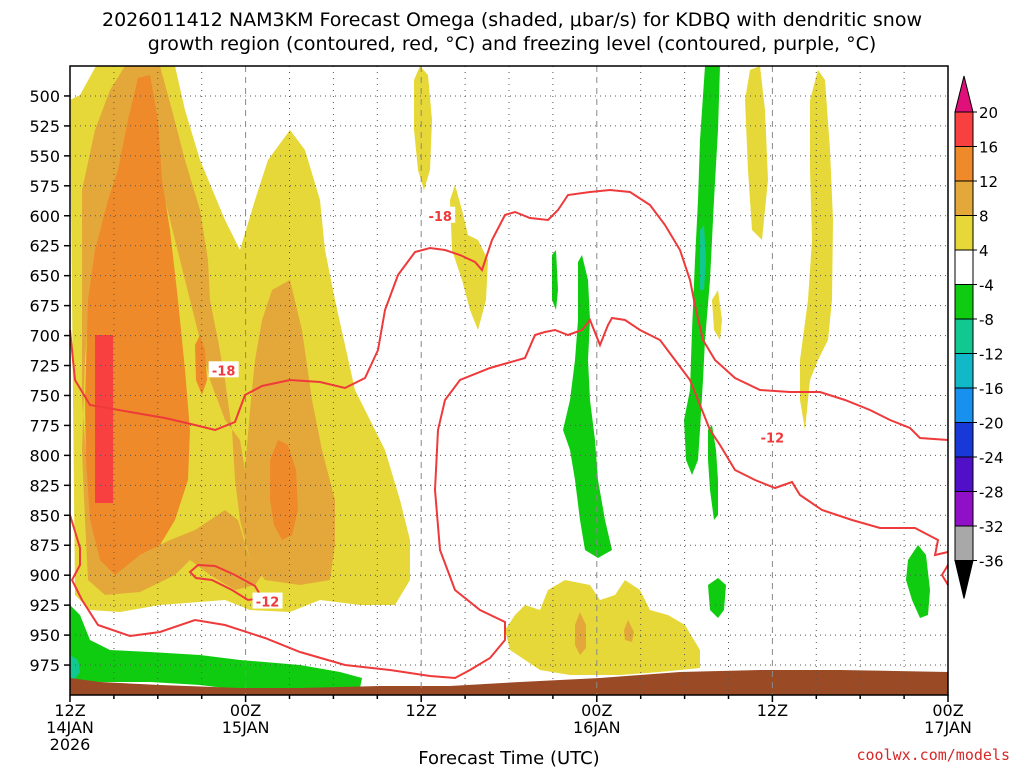 The width and height of the screenshot is (1024, 768). I want to click on contour-label-1: -18, so click(224, 371).